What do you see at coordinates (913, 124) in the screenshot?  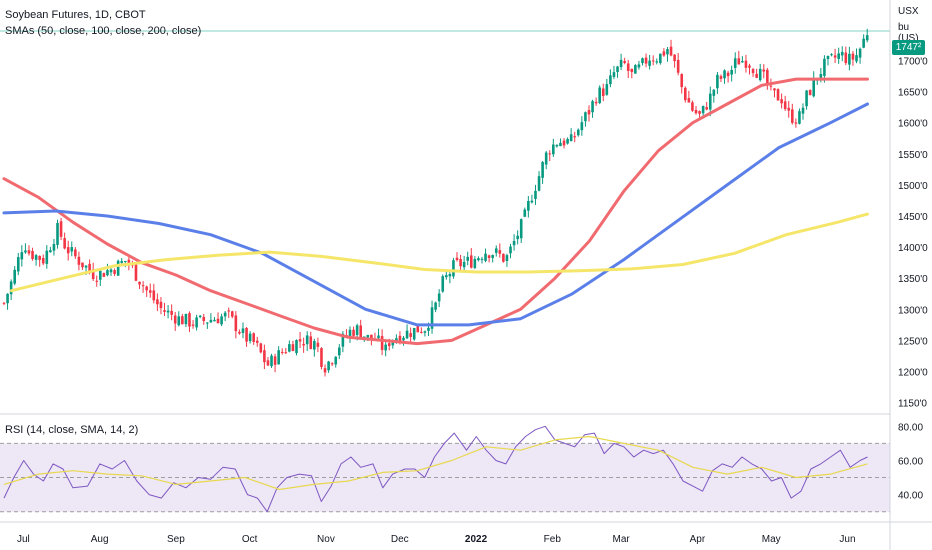 I see `price-tick-label: 1600'0` at bounding box center [913, 124].